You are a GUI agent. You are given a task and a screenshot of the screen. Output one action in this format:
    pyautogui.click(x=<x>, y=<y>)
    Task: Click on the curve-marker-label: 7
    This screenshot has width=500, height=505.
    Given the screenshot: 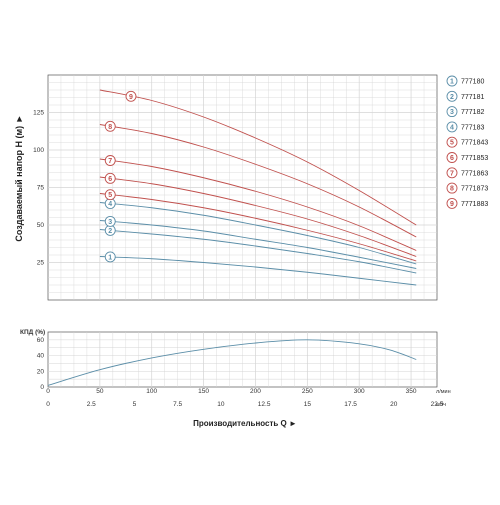 What is the action you would take?
    pyautogui.click(x=110, y=161)
    